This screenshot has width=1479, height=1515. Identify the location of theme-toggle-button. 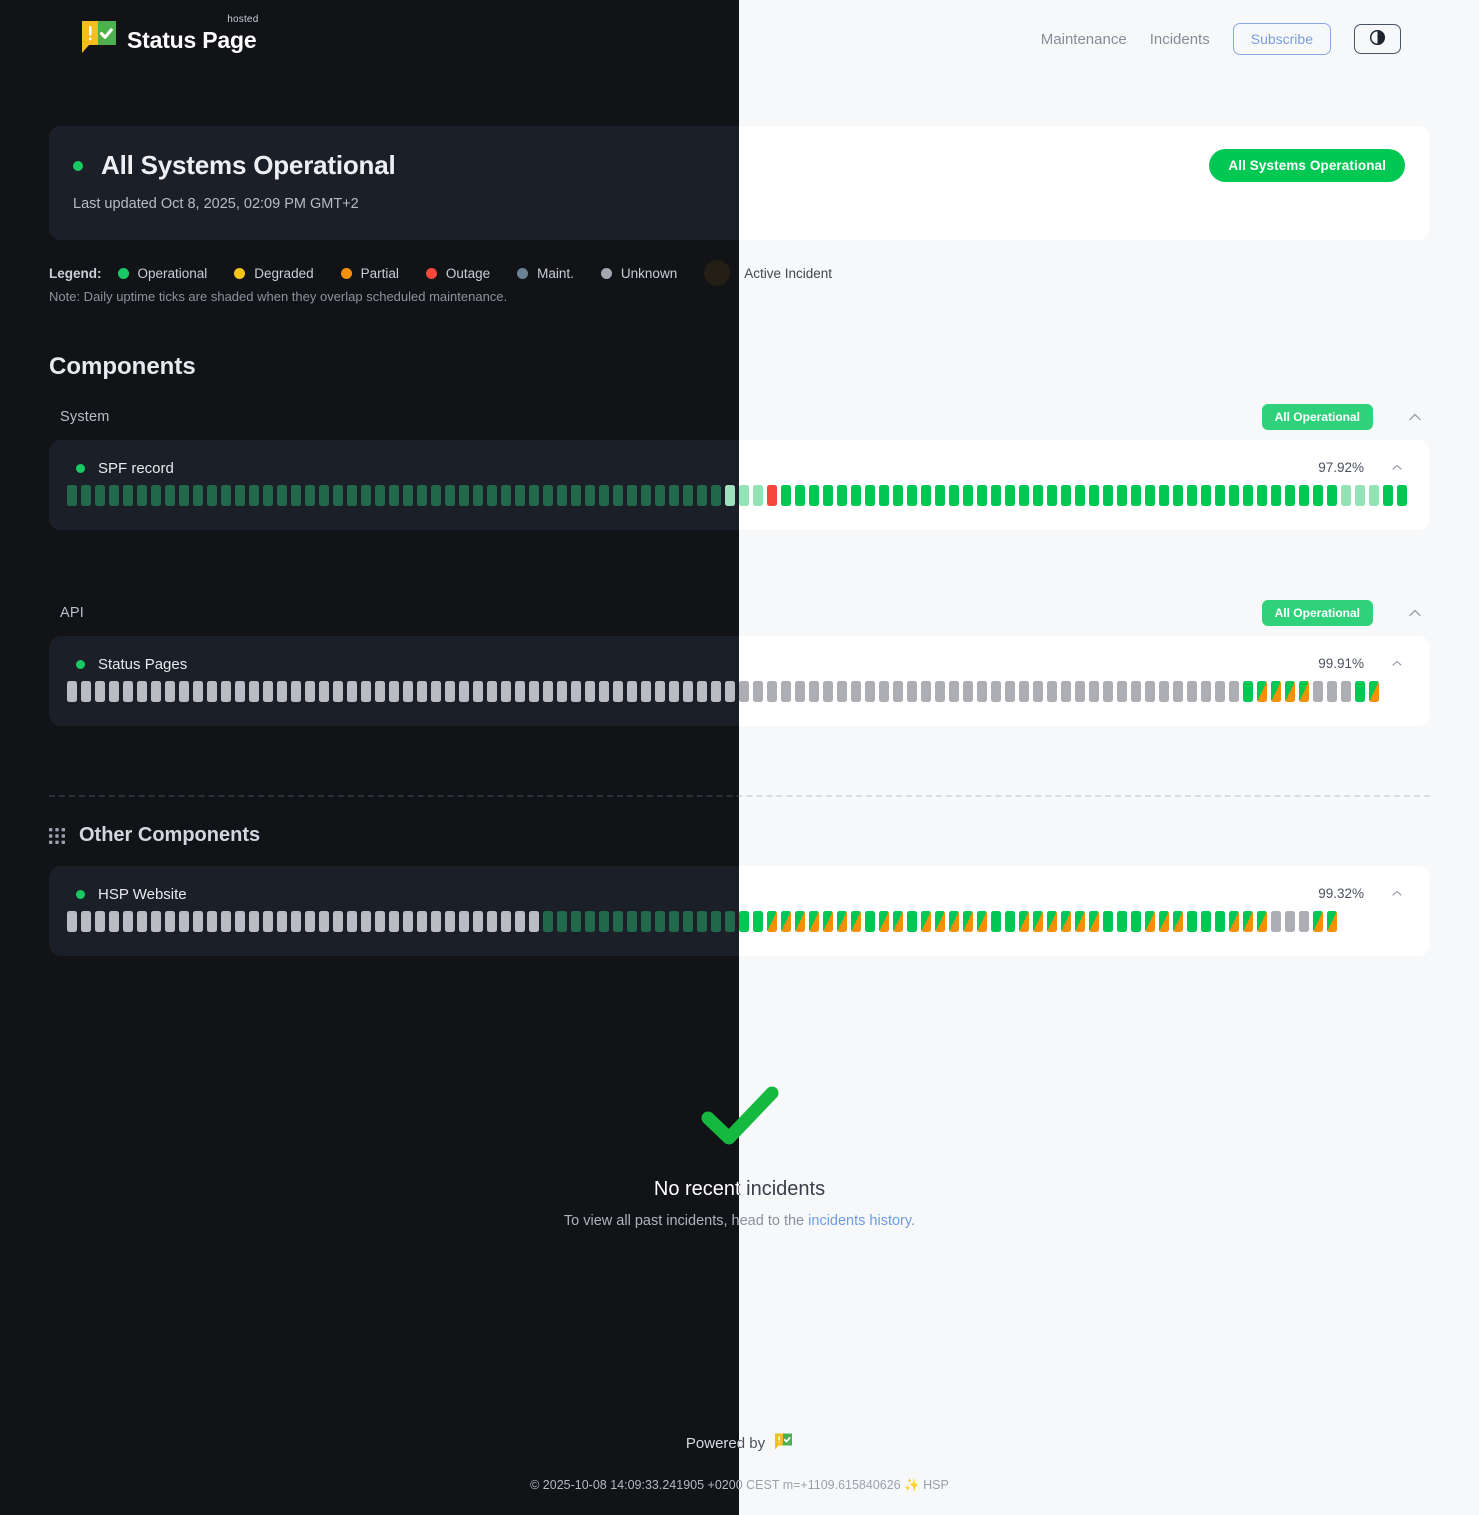
(1377, 39).